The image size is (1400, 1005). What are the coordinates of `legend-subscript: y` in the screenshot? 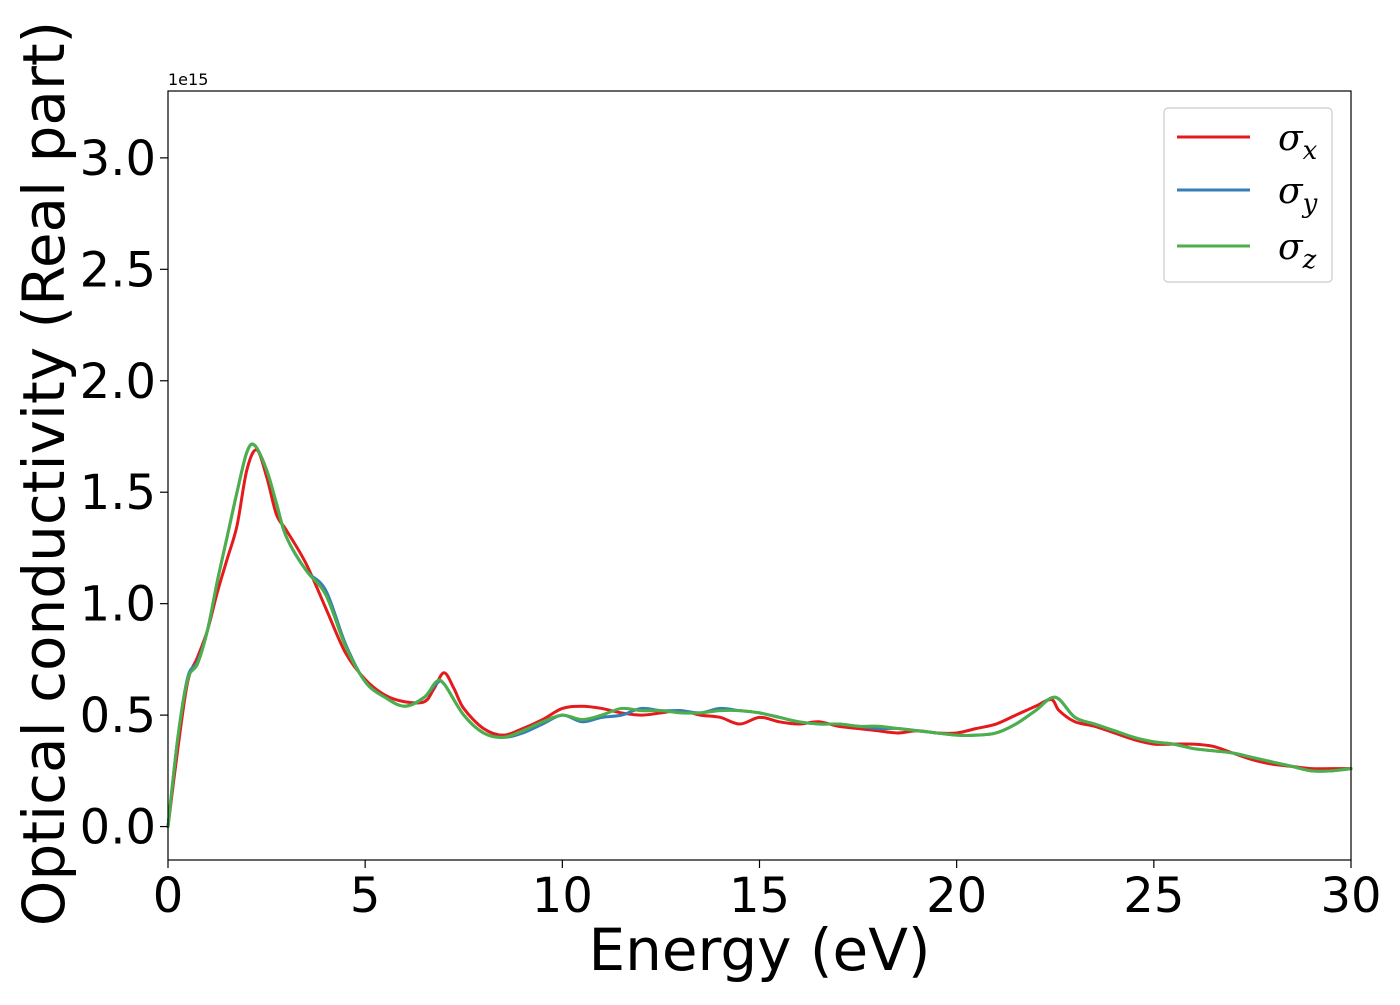 It's located at (1310, 204).